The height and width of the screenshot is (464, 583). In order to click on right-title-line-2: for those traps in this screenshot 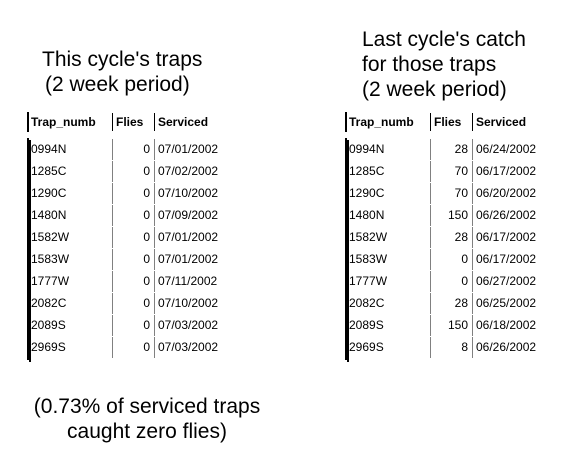, I will do `click(429, 64)`.